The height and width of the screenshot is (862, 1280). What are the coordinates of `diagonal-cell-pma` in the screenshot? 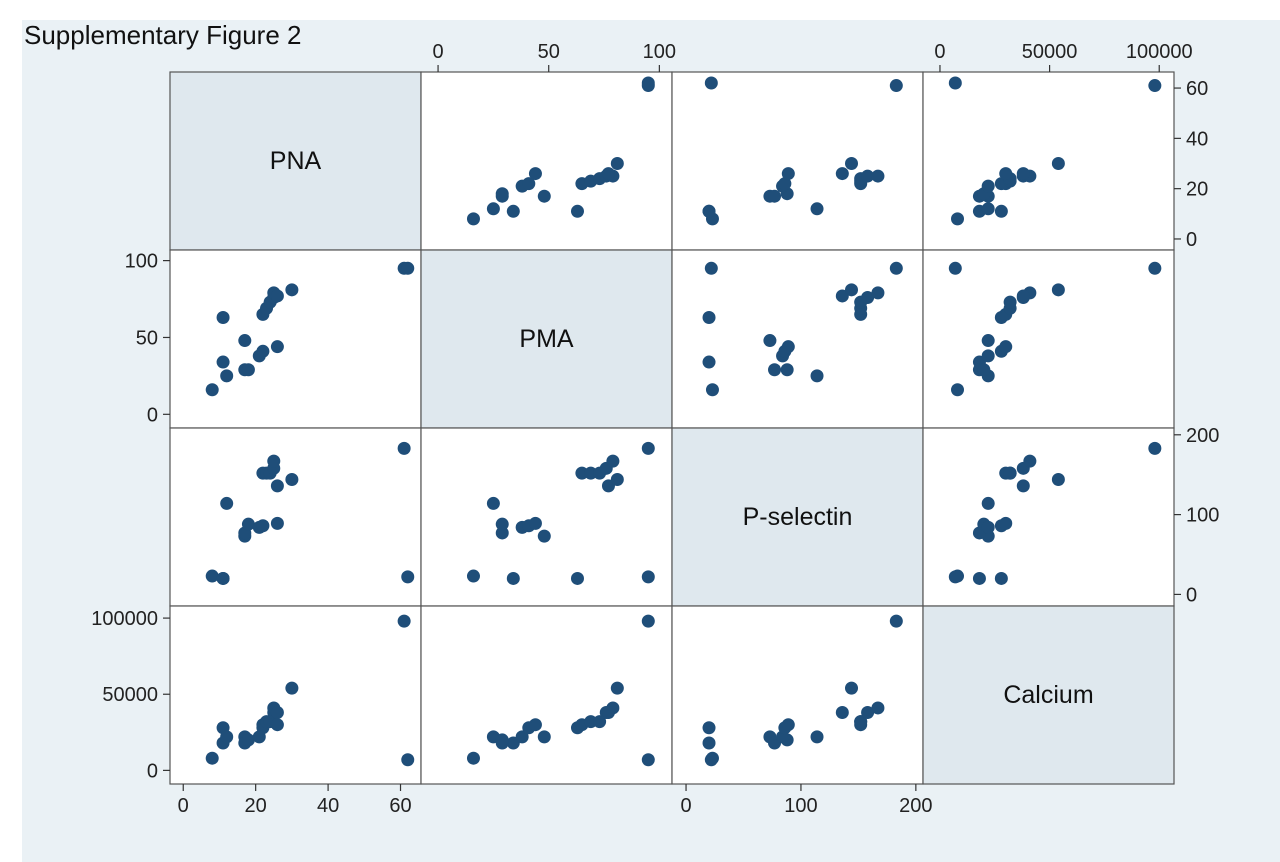 It's located at (546, 339).